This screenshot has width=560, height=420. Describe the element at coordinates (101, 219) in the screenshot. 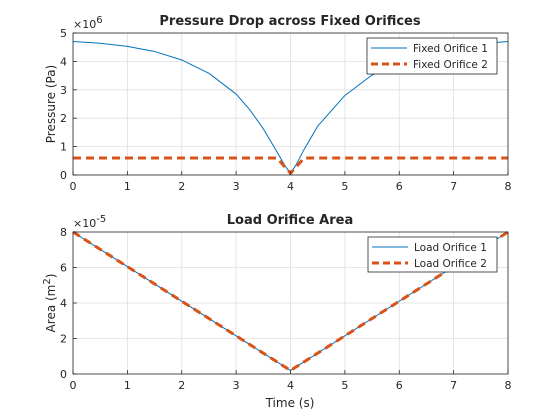

I see `bottom-y-exponent-power: -5` at that location.